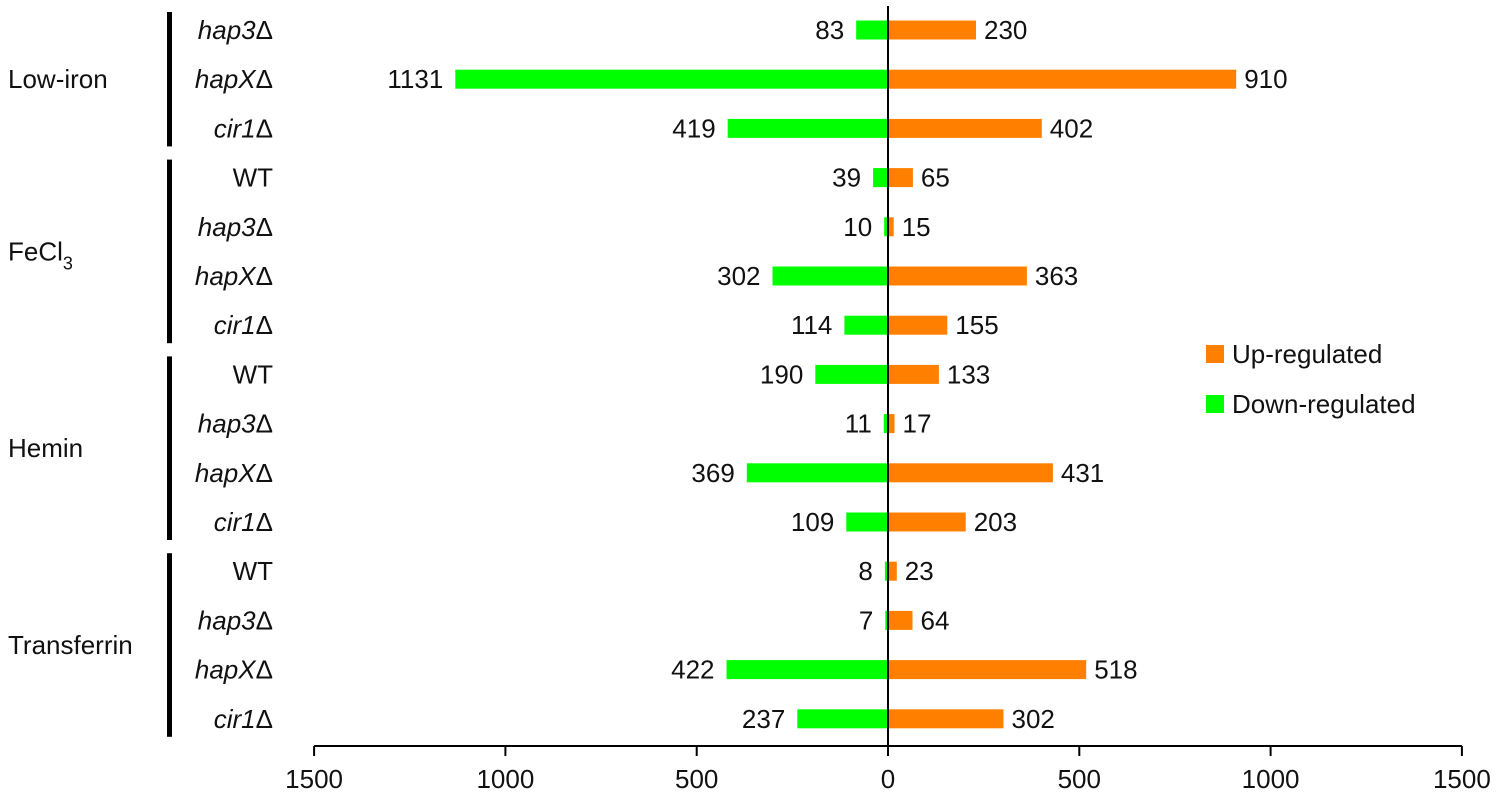 This screenshot has height=800, width=1502. Describe the element at coordinates (866, 620) in the screenshot. I see `data-label-down: 7` at that location.